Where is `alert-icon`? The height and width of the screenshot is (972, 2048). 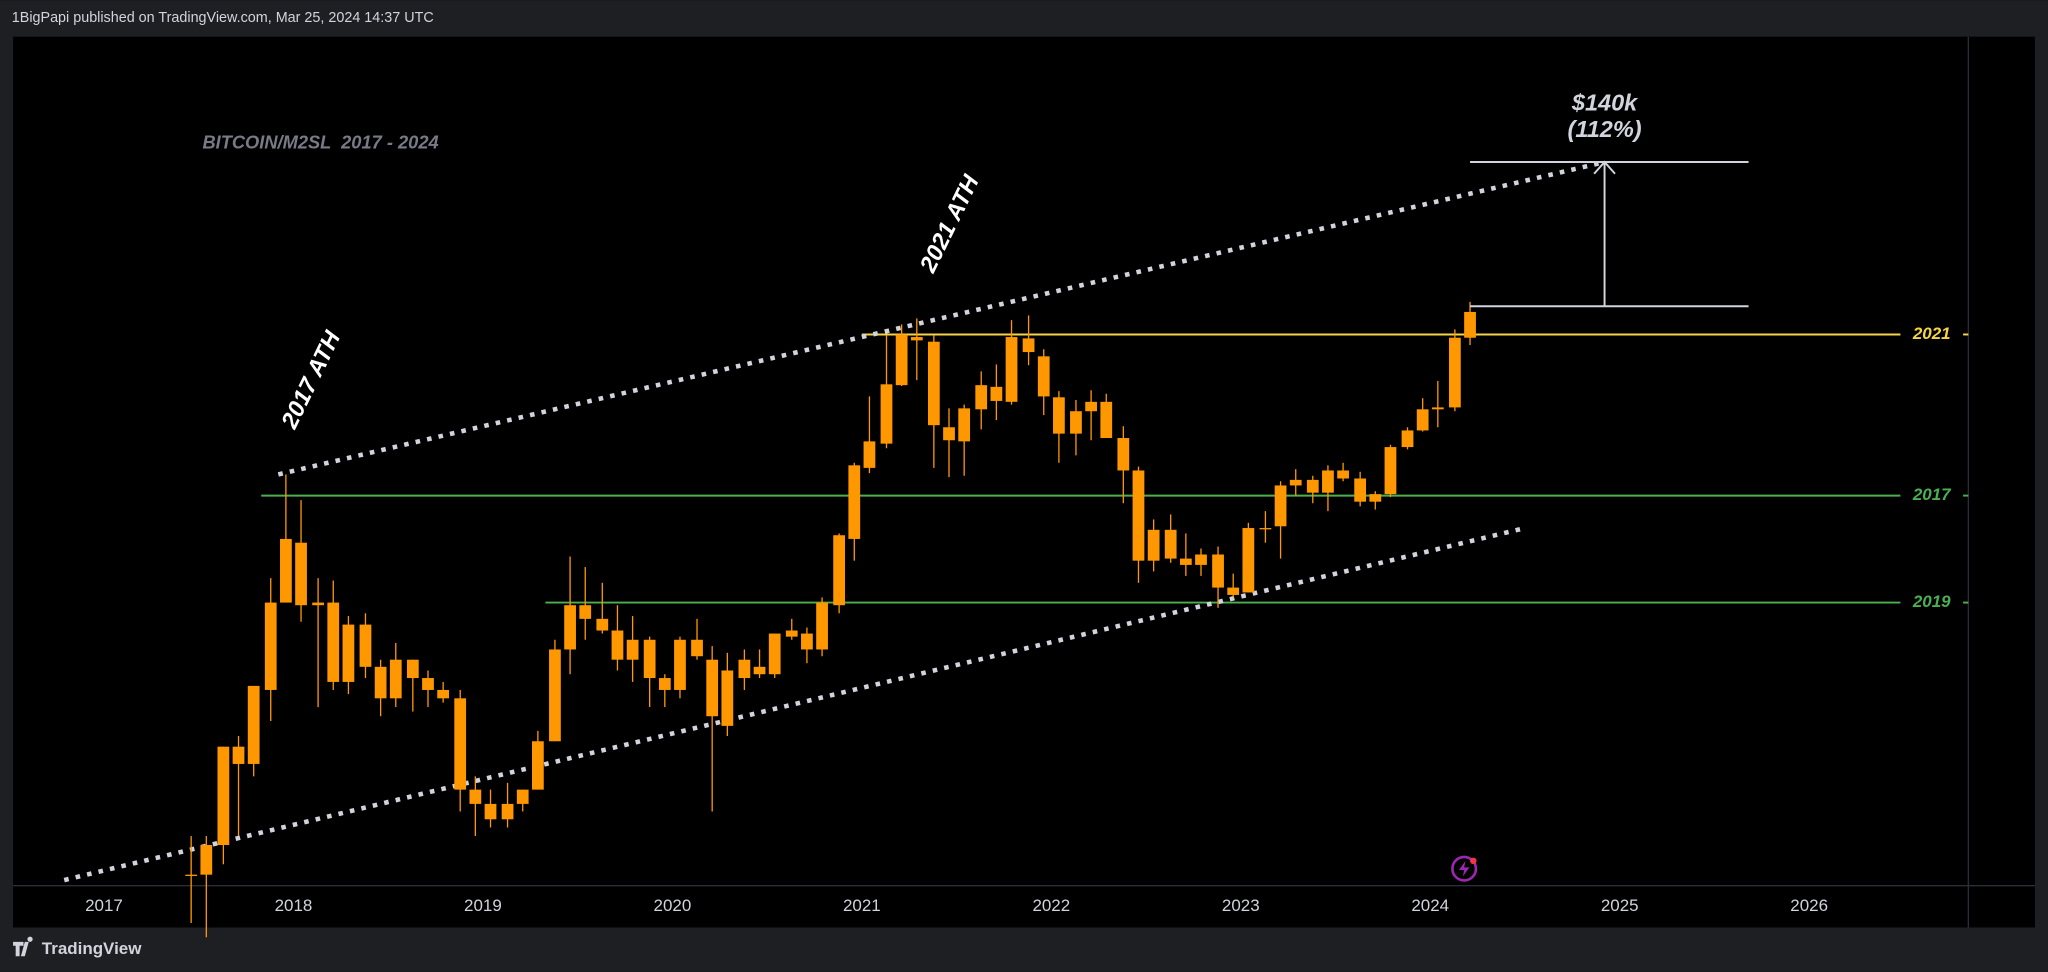 alert-icon is located at coordinates (1464, 868).